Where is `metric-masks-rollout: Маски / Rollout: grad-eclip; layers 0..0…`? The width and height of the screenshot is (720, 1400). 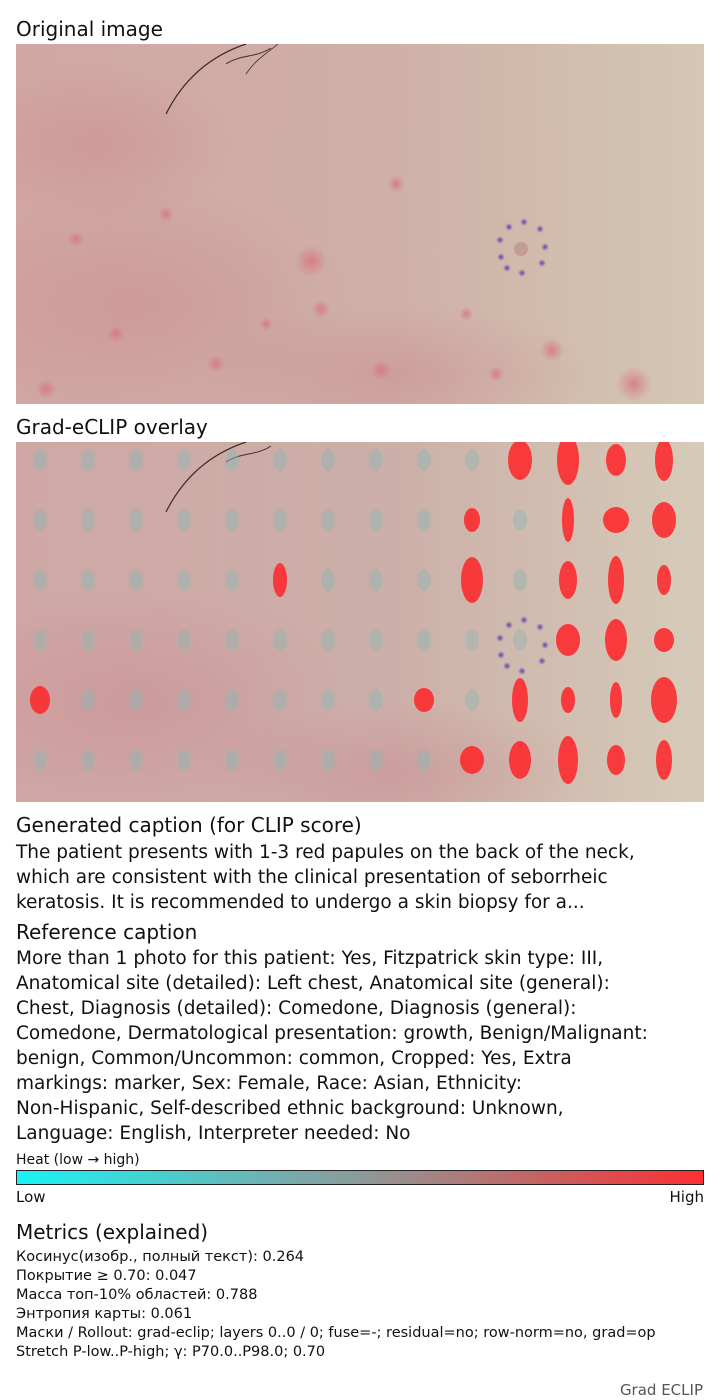 metric-masks-rollout: Маски / Rollout: grad-eclip; layers 0..0… is located at coordinates (336, 1333).